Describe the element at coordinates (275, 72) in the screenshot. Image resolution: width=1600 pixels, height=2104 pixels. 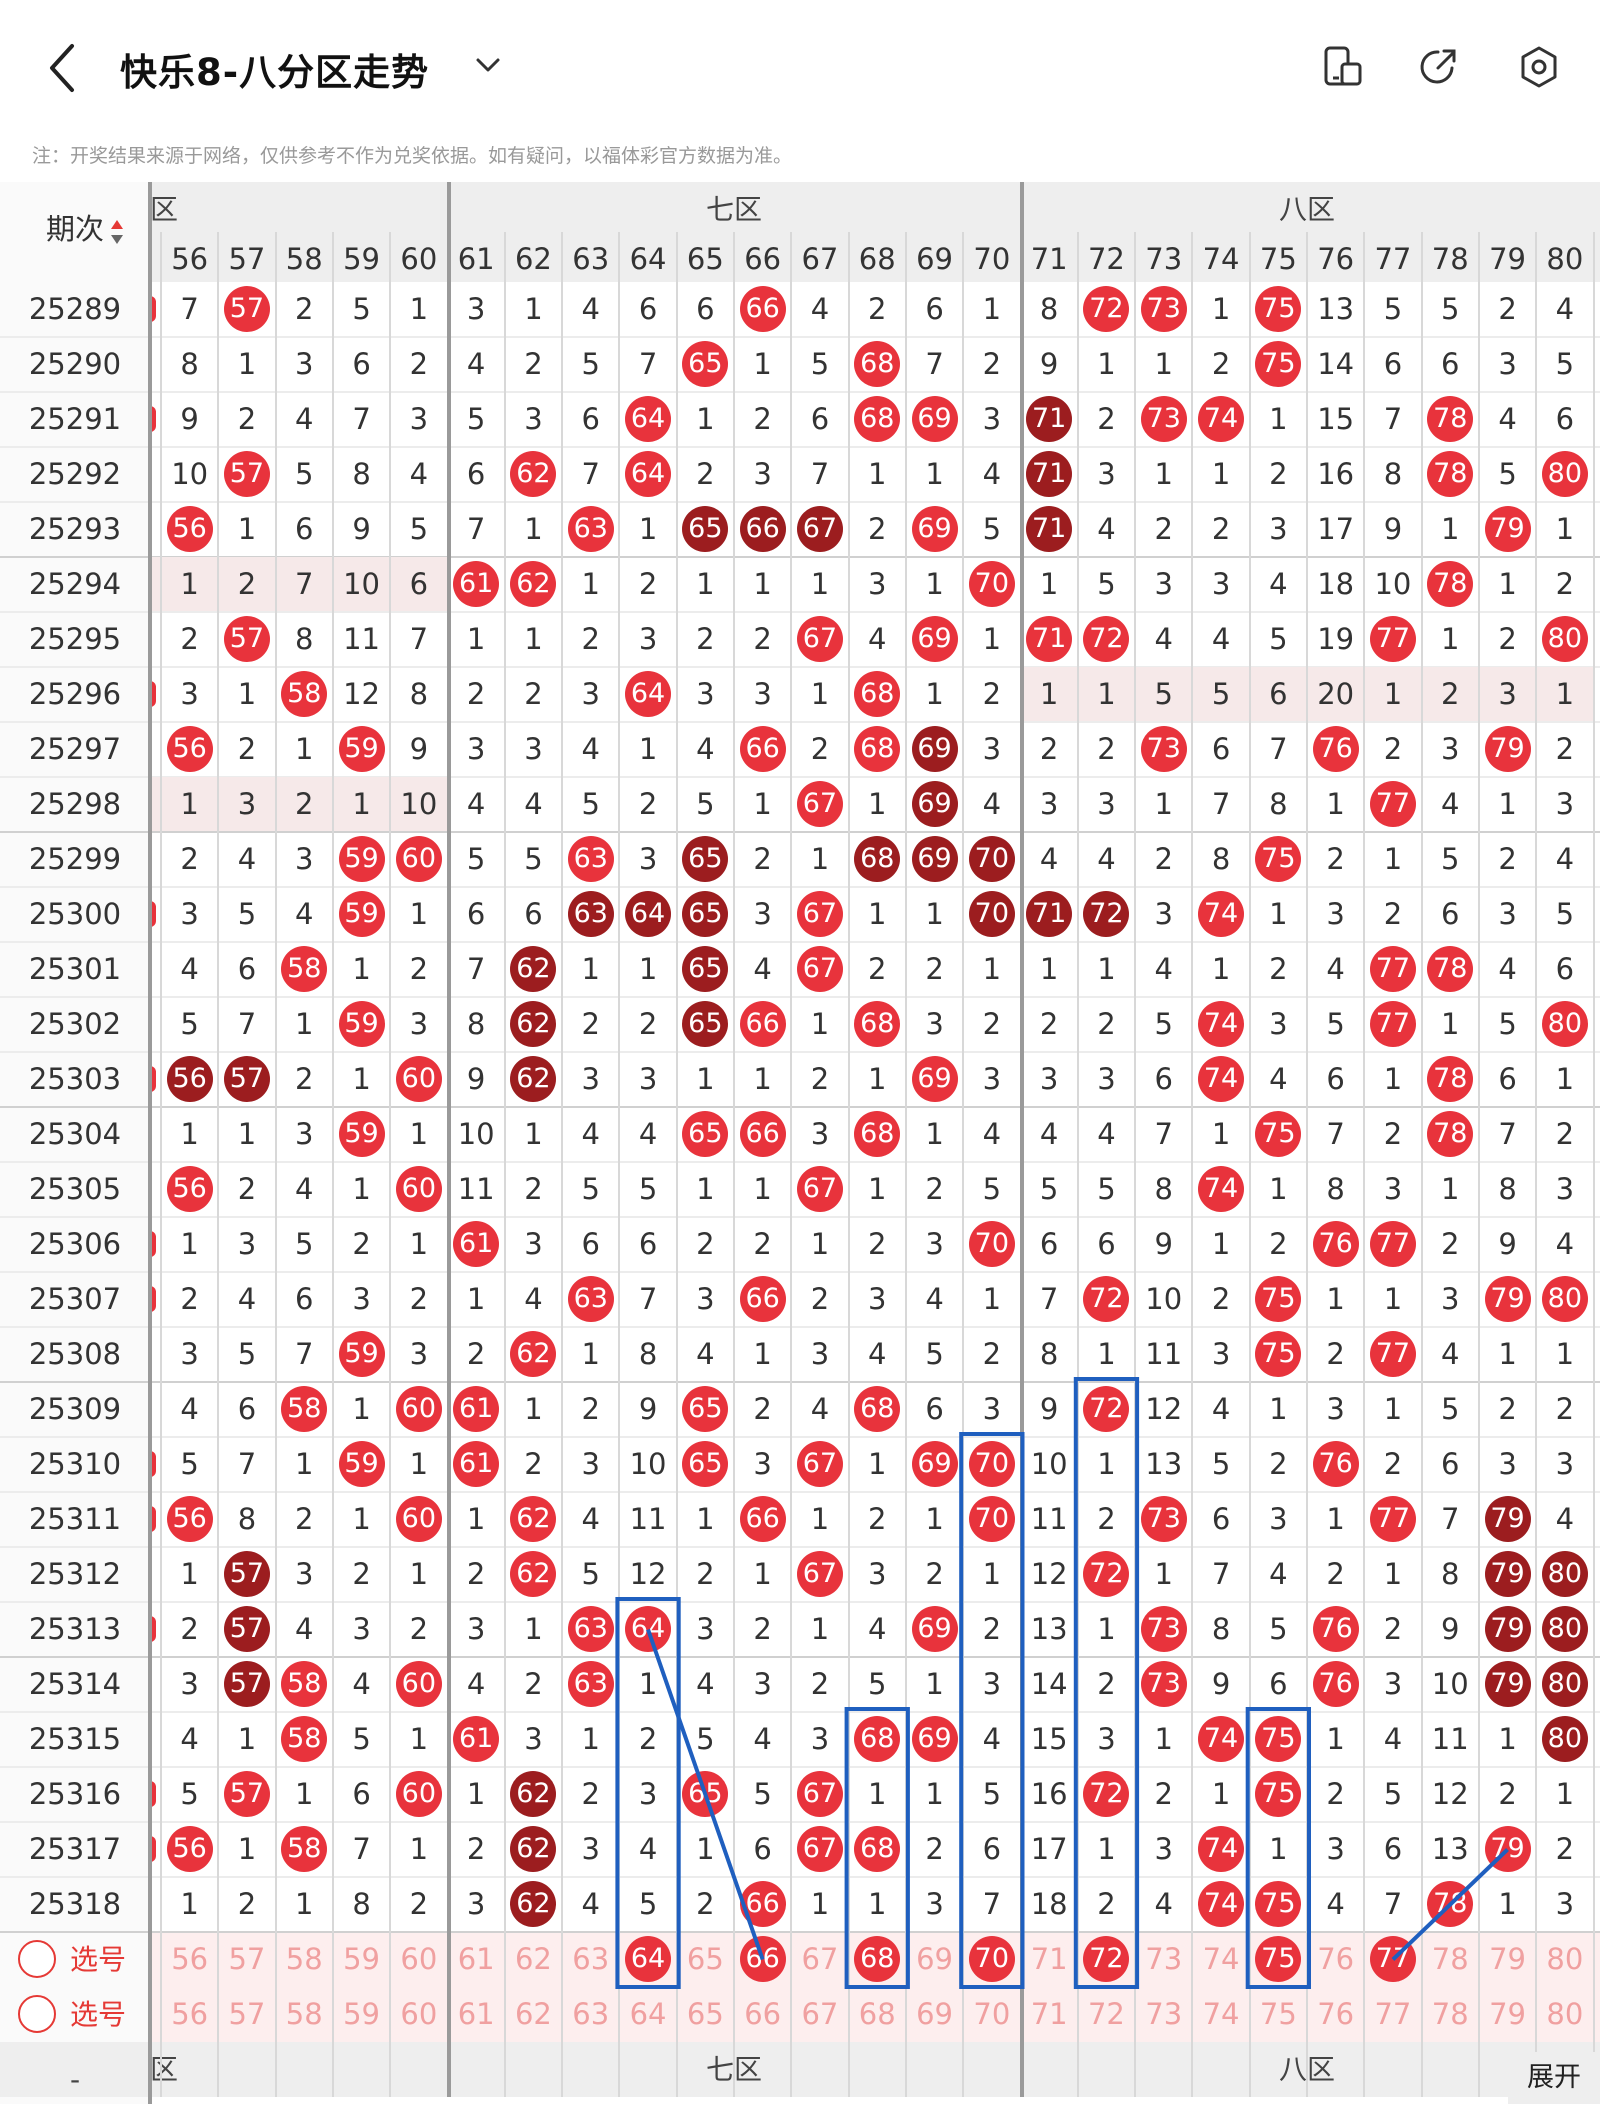
I see `page-title: 快乐8-八分区走势` at that location.